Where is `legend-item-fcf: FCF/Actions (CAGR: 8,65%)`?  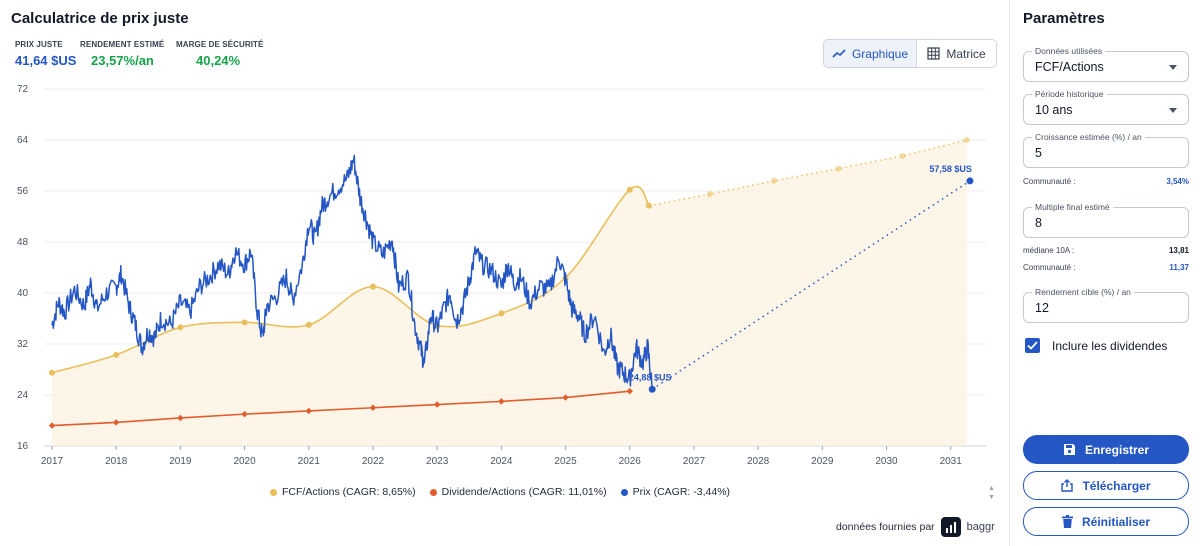 legend-item-fcf: FCF/Actions (CAGR: 8,65%) is located at coordinates (343, 492).